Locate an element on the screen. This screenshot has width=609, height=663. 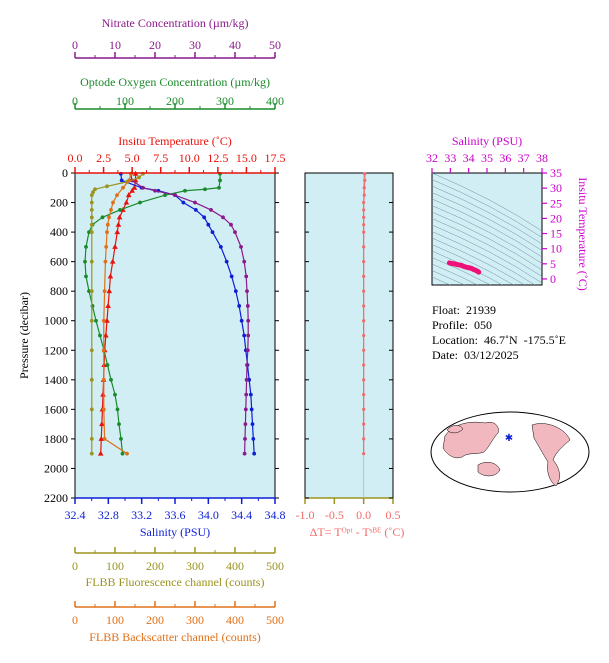
ts-point is located at coordinates (478, 272).